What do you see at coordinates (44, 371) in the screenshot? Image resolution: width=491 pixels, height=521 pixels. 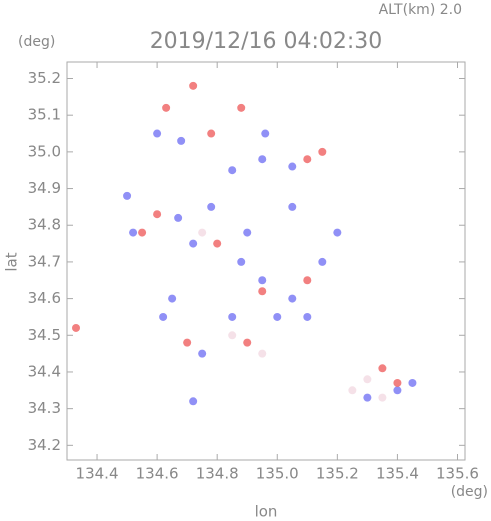 I see `y-tick-label: 34.4` at bounding box center [44, 371].